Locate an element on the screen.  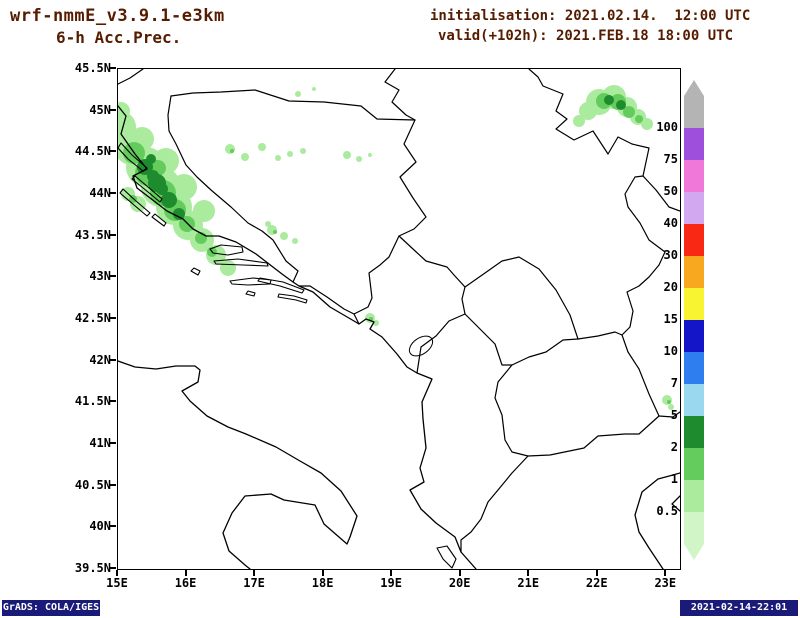
border-montenegro-albania is located at coordinates (441, 343).